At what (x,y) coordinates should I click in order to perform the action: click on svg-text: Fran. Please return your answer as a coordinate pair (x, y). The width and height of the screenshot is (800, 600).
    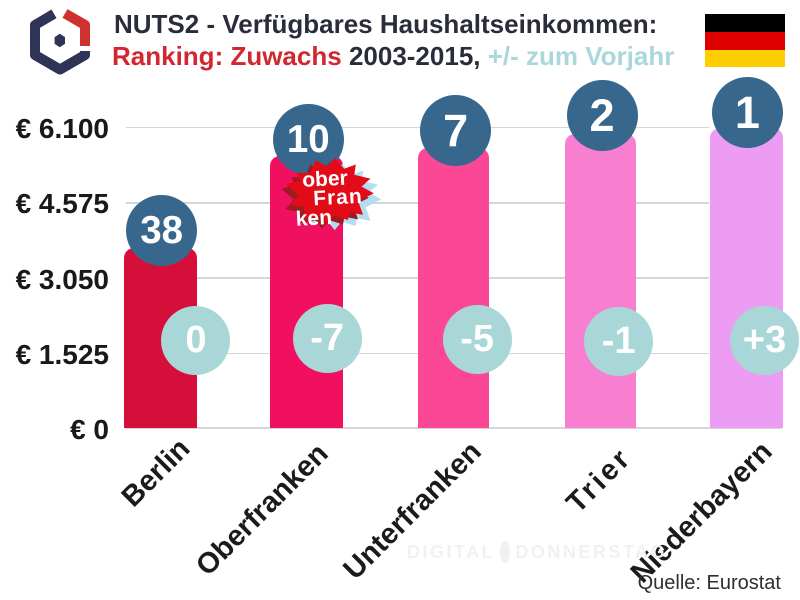
    Looking at the image, I should click on (338, 198).